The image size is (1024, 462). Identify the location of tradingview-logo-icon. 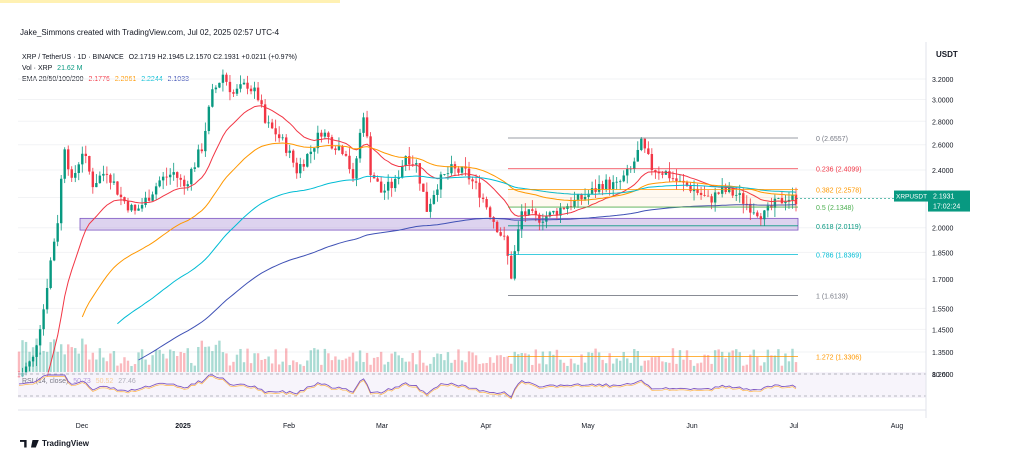
(23, 443).